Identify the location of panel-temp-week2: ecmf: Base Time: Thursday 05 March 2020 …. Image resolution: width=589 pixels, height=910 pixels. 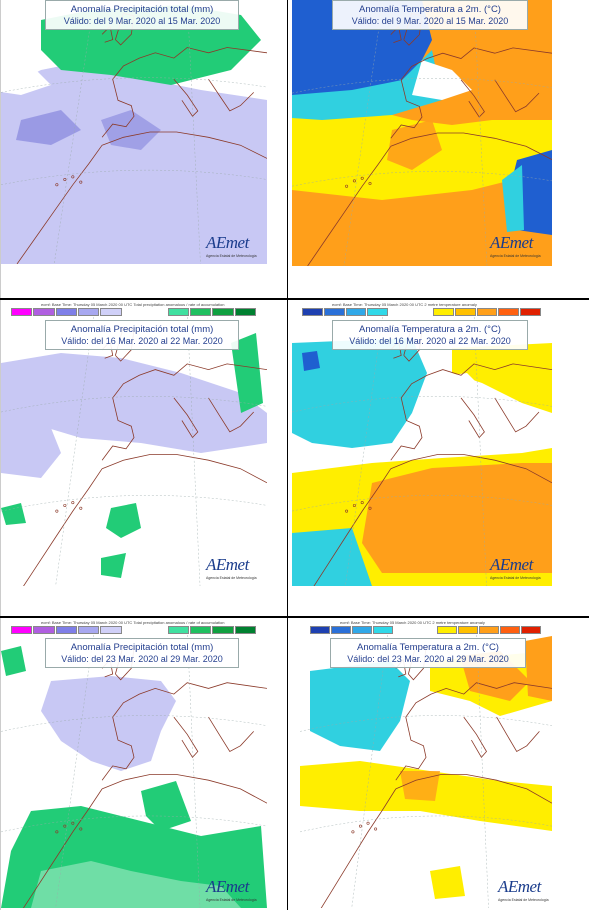
(422, 444).